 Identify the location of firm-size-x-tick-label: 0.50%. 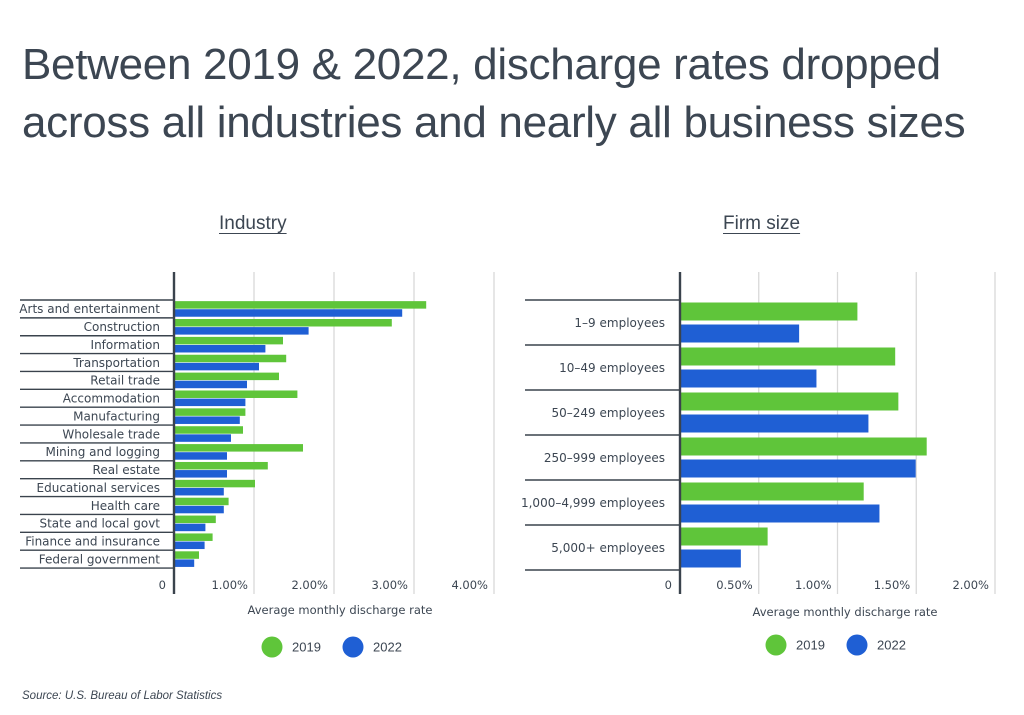
(734, 585).